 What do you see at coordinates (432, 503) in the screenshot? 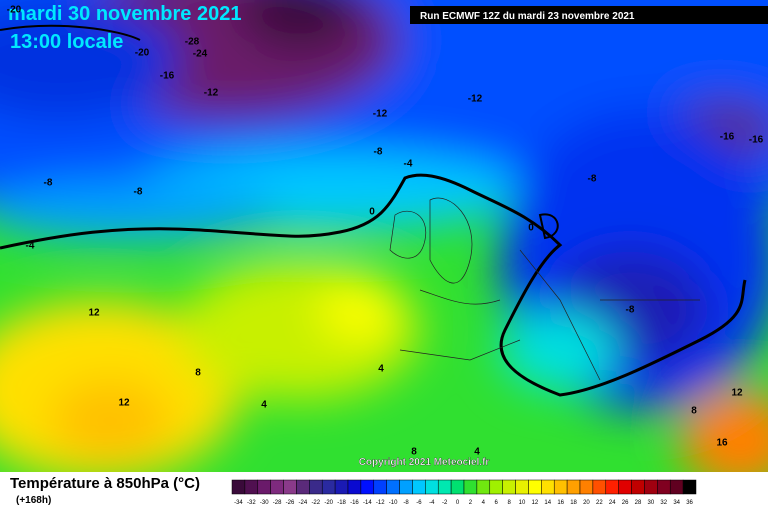
I see `colorbar-label: -4` at bounding box center [432, 503].